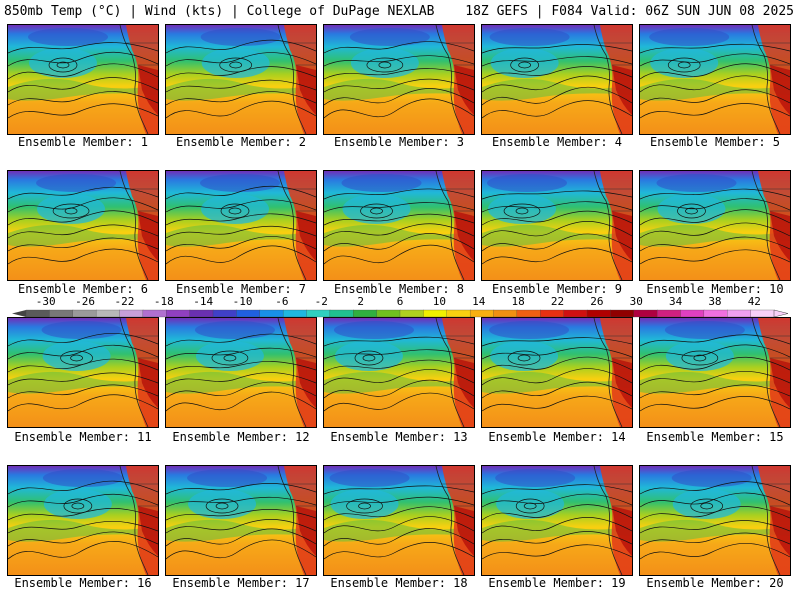  Describe the element at coordinates (715, 289) in the screenshot. I see `ensemble-member-label: Ensemble Member: 10` at that location.